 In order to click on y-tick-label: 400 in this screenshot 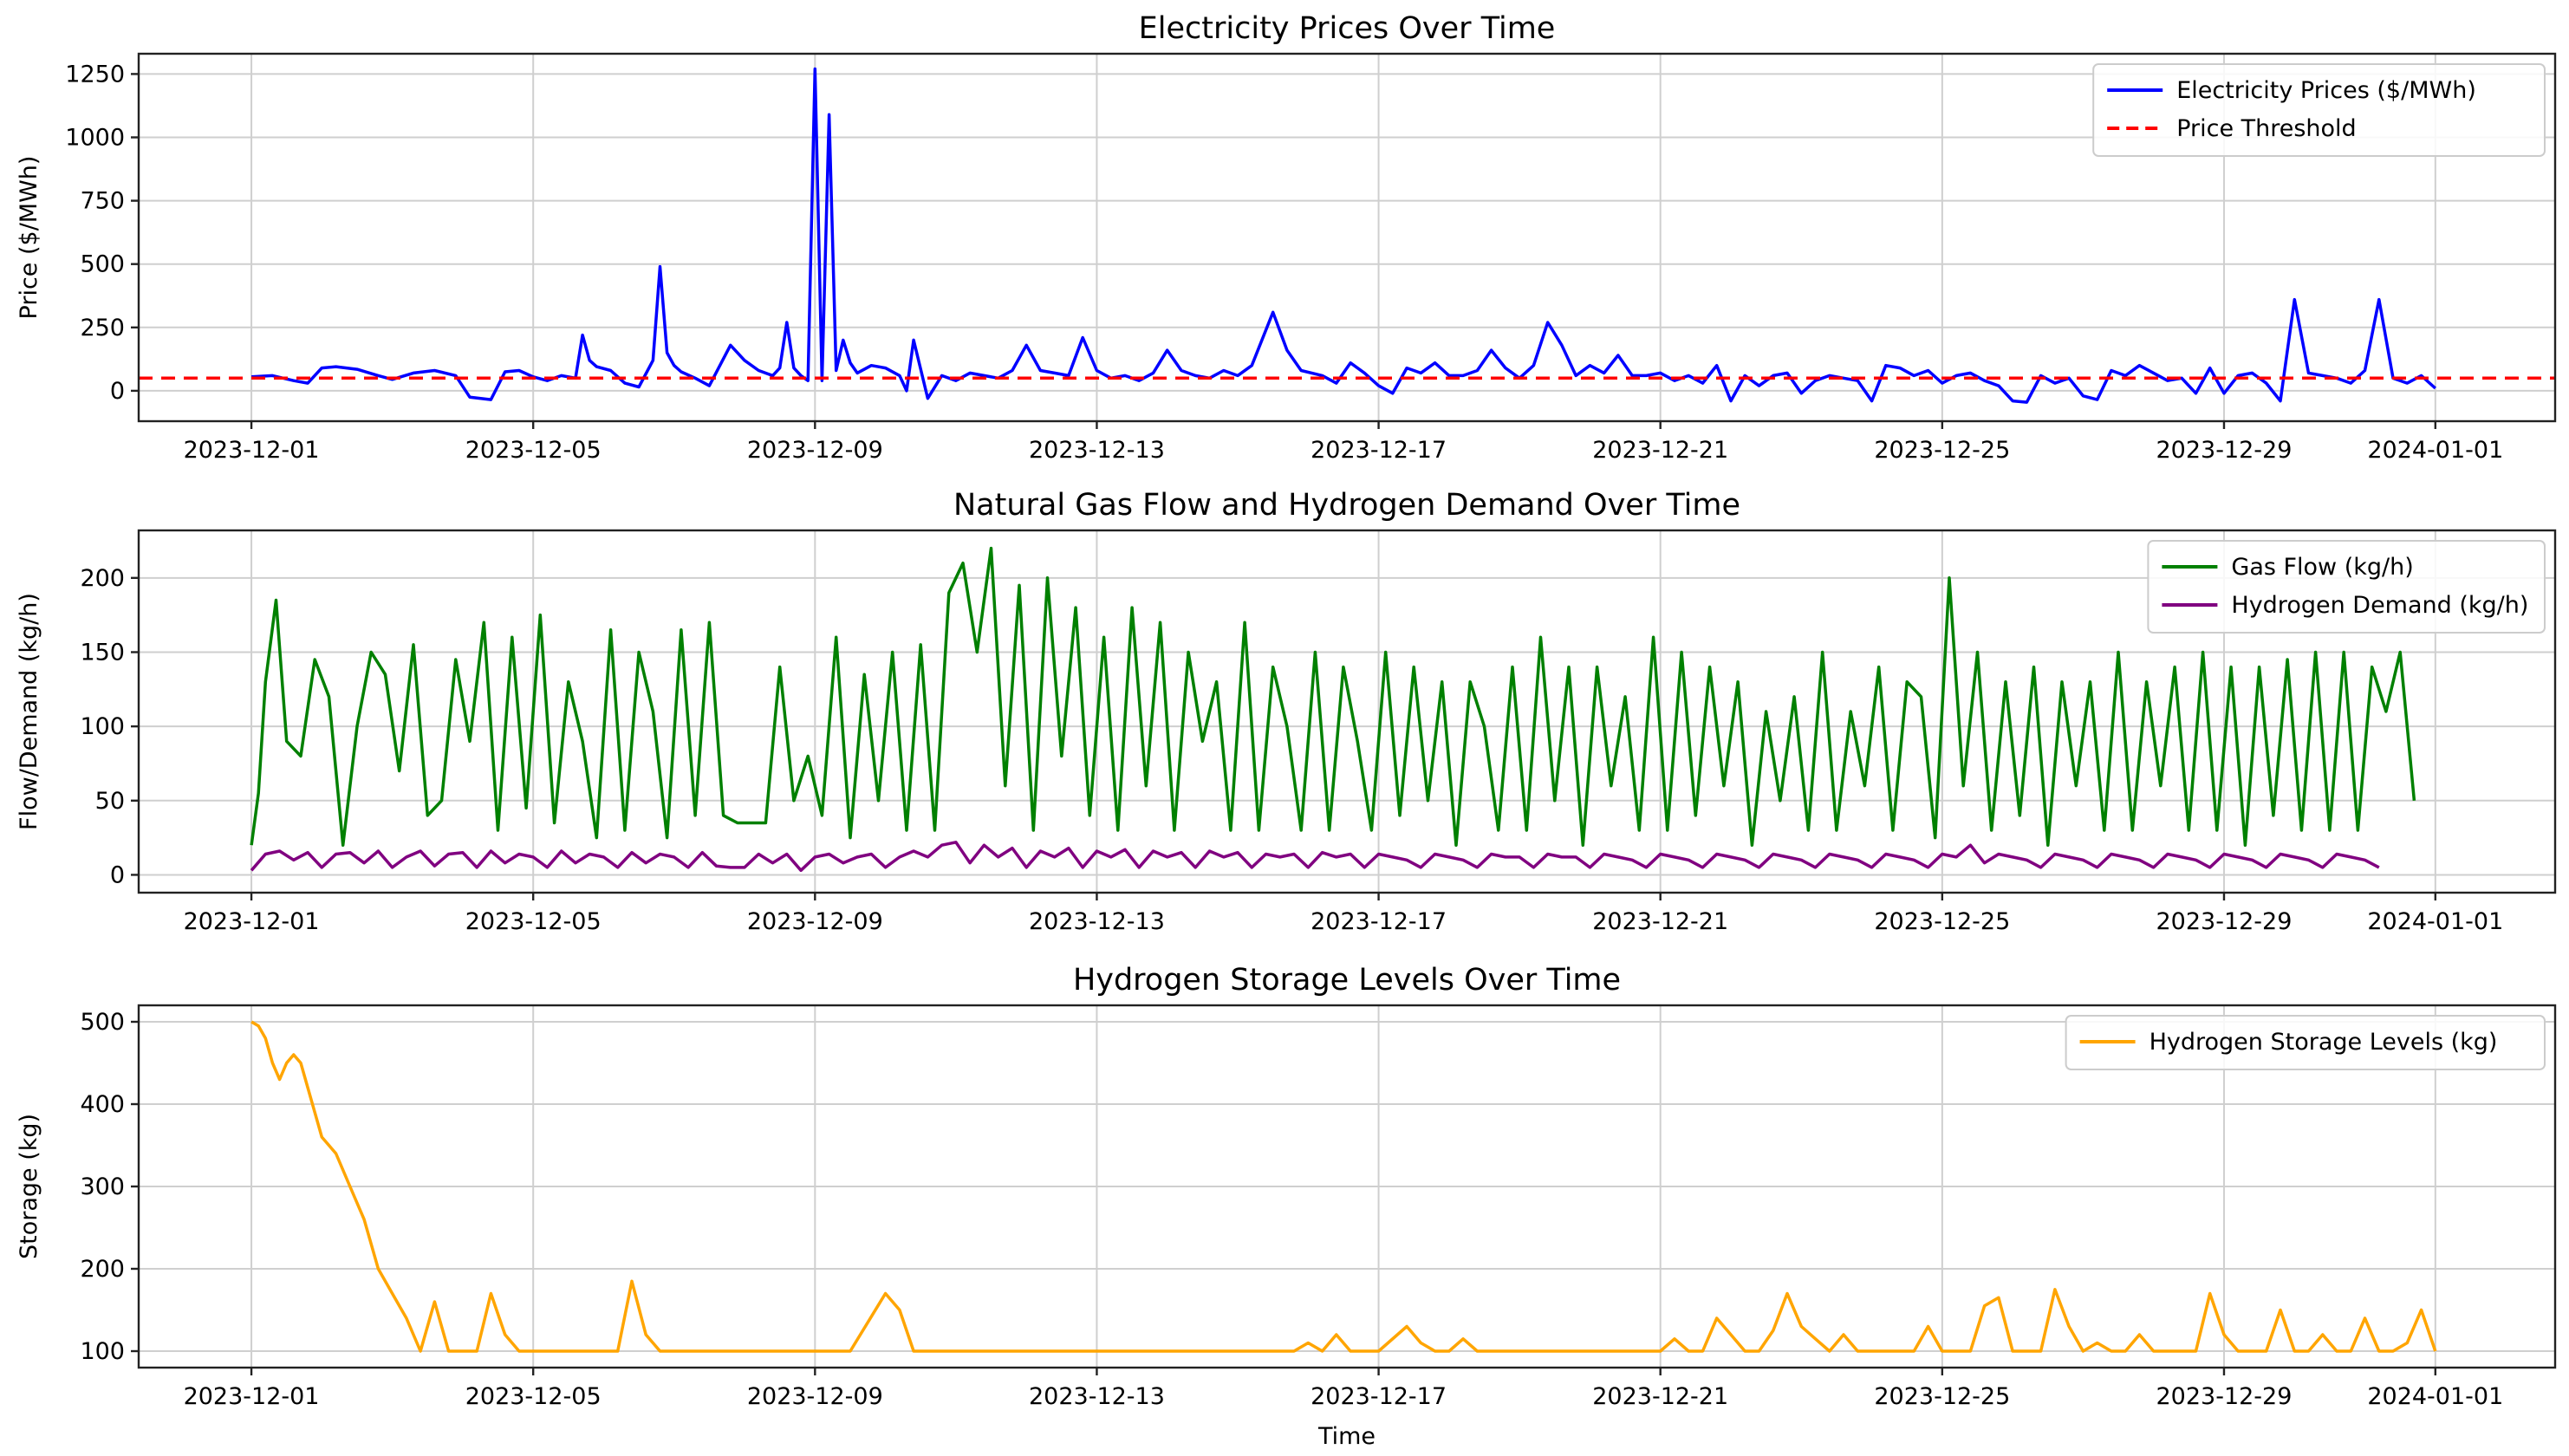, I will do `click(103, 1104)`.